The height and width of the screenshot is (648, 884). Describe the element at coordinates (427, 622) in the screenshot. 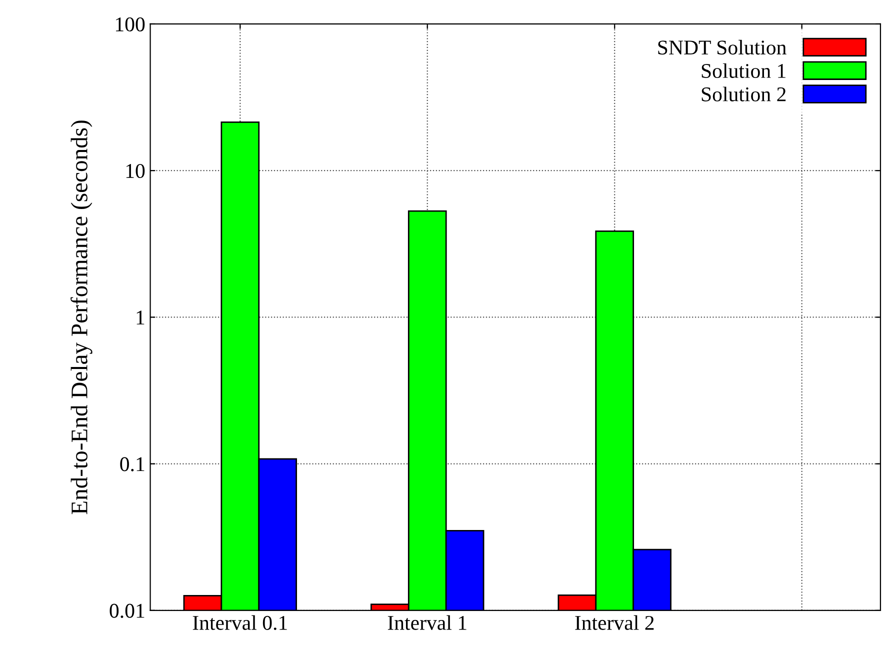

I see `x-tick-label: Interval 1` at that location.